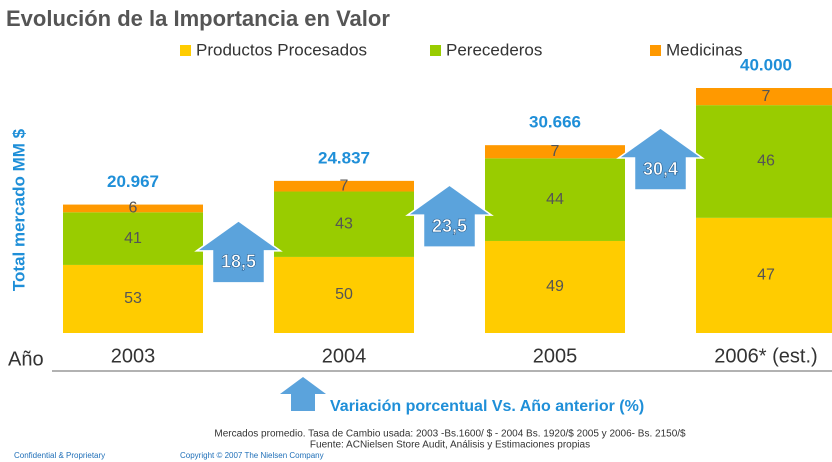 Image resolution: width=832 pixels, height=462 pixels. I want to click on segment-label: 49, so click(555, 286).